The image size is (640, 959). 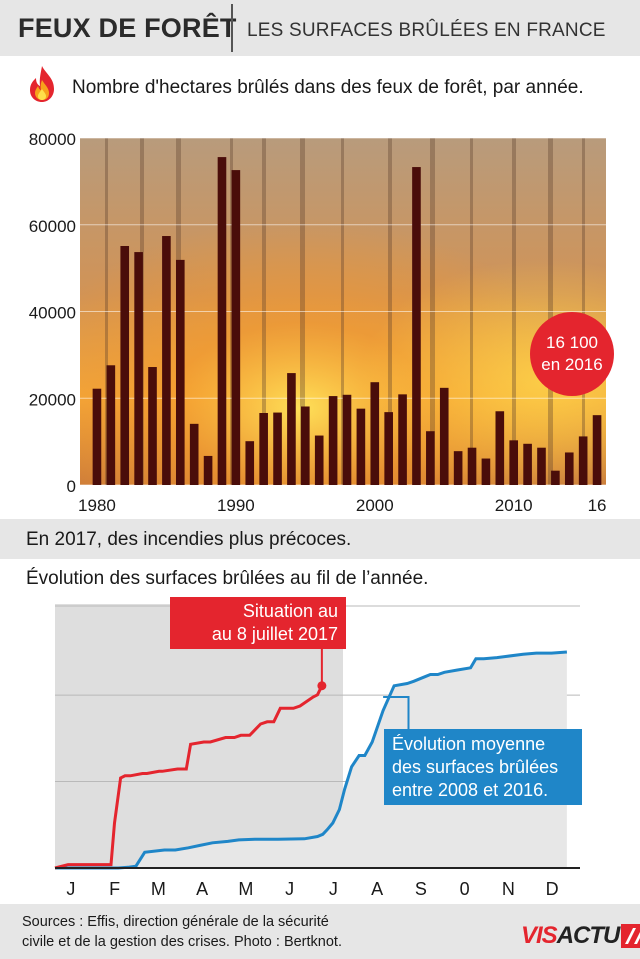 What do you see at coordinates (552, 889) in the screenshot?
I see `month-tick-label: D` at bounding box center [552, 889].